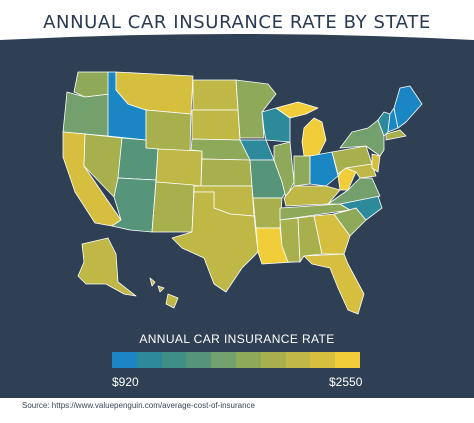 The width and height of the screenshot is (474, 423). Describe the element at coordinates (86, 114) in the screenshot. I see `state-oregon` at that location.